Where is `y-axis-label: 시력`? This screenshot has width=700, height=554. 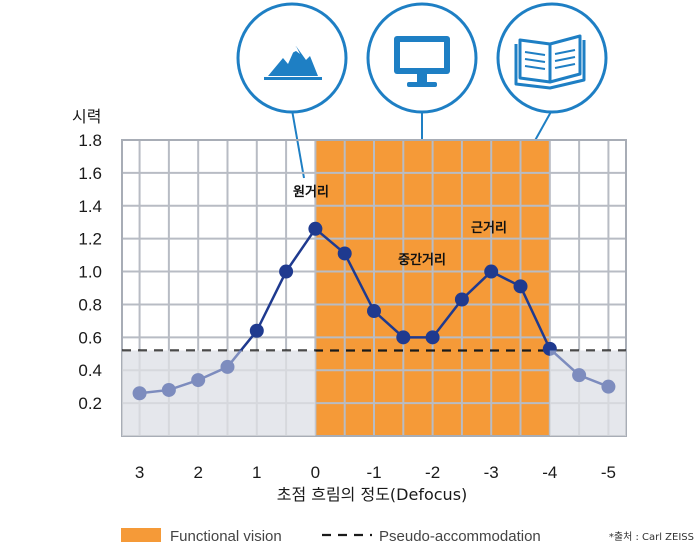 y-axis-label: 시력 is located at coordinates (86, 116).